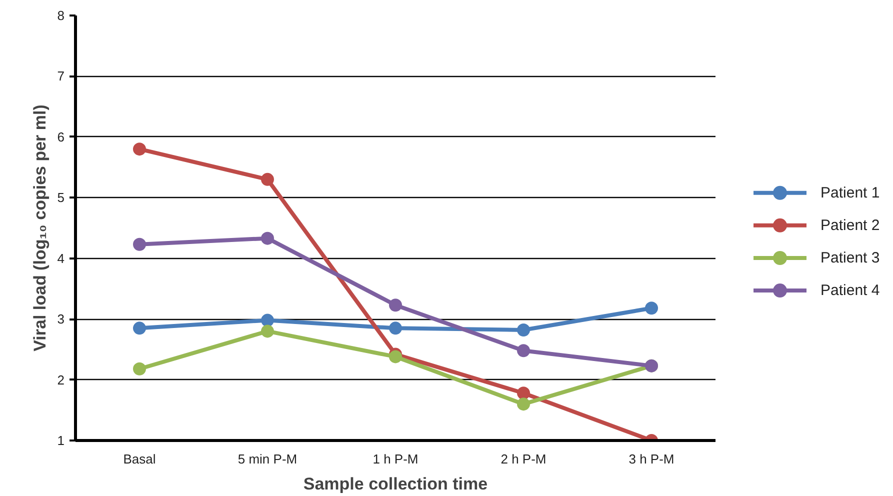  I want to click on y-tick-label: 1, so click(61, 440).